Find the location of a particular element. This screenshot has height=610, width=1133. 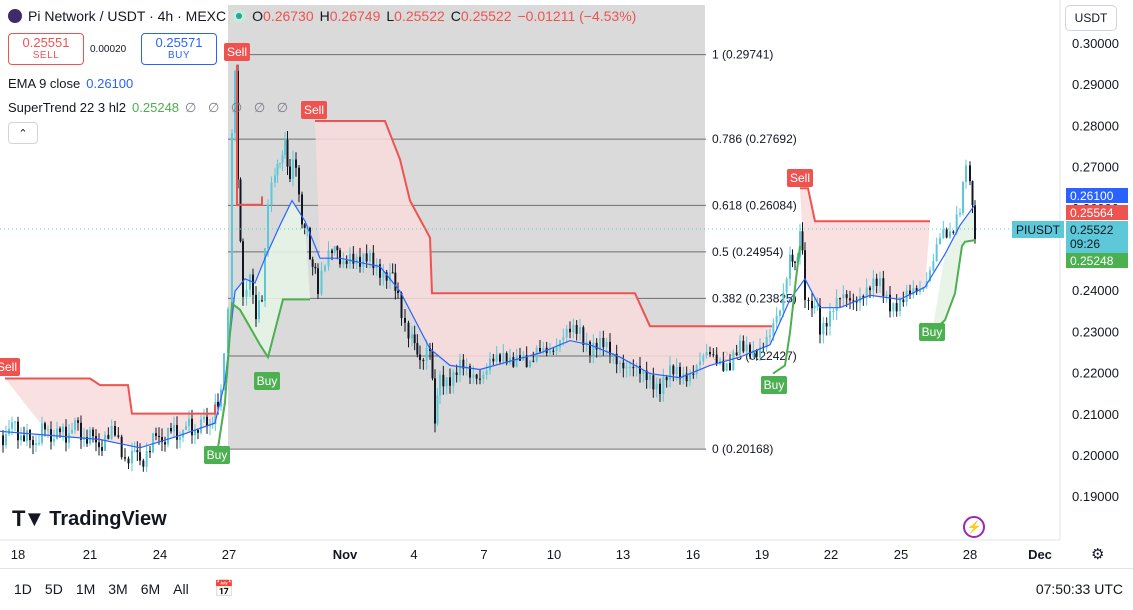

gear-icon: ⚙ is located at coordinates (1098, 554).